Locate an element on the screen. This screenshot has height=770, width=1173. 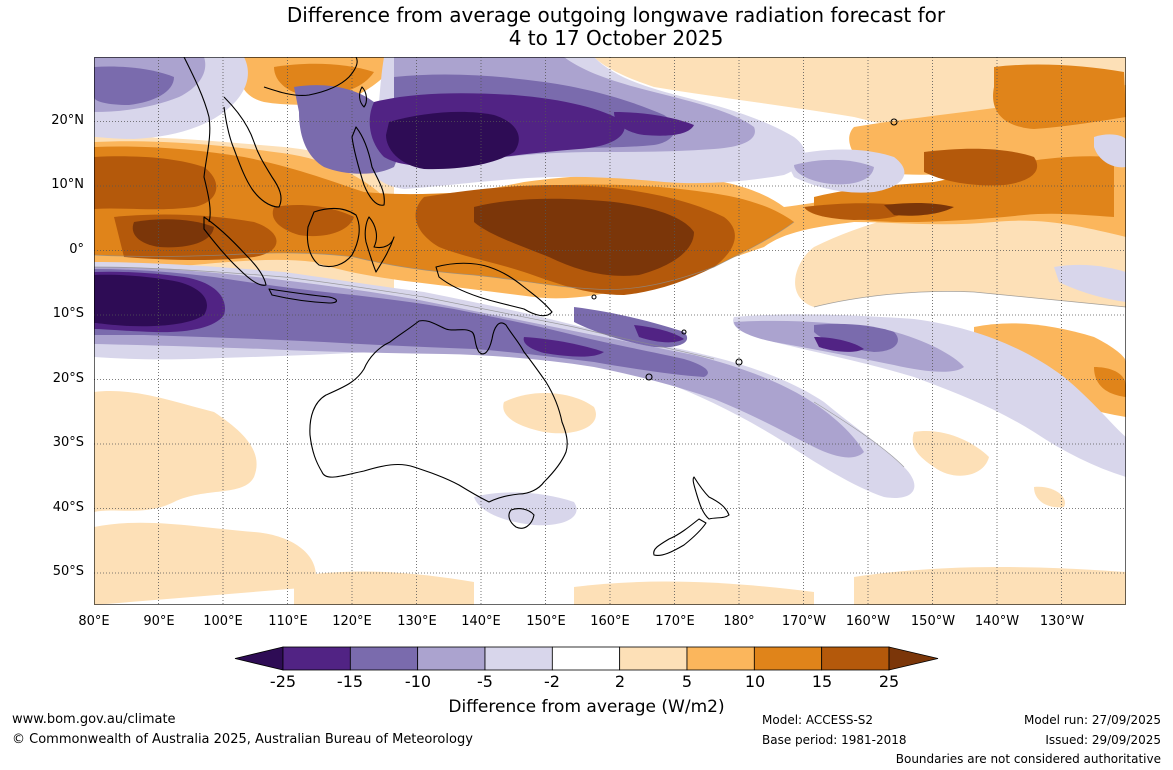
indochina-coast is located at coordinates (232, 140).